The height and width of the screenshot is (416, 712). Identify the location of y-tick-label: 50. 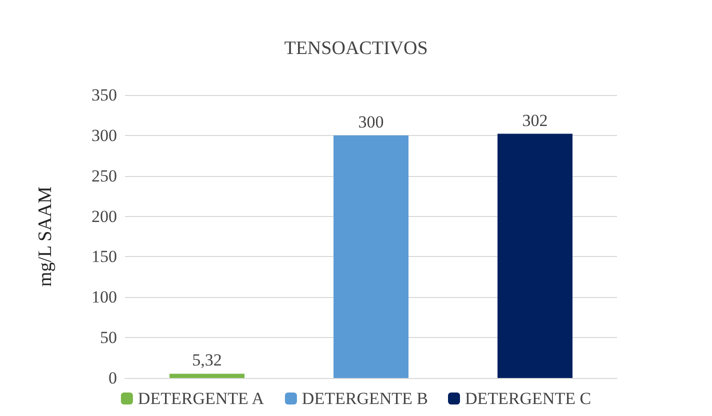
(108, 338).